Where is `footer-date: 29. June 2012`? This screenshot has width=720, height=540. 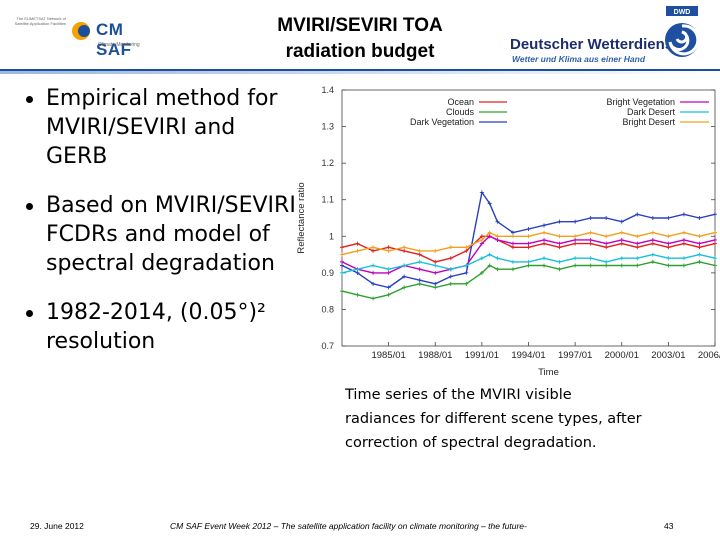 footer-date: 29. June 2012 is located at coordinates (57, 526).